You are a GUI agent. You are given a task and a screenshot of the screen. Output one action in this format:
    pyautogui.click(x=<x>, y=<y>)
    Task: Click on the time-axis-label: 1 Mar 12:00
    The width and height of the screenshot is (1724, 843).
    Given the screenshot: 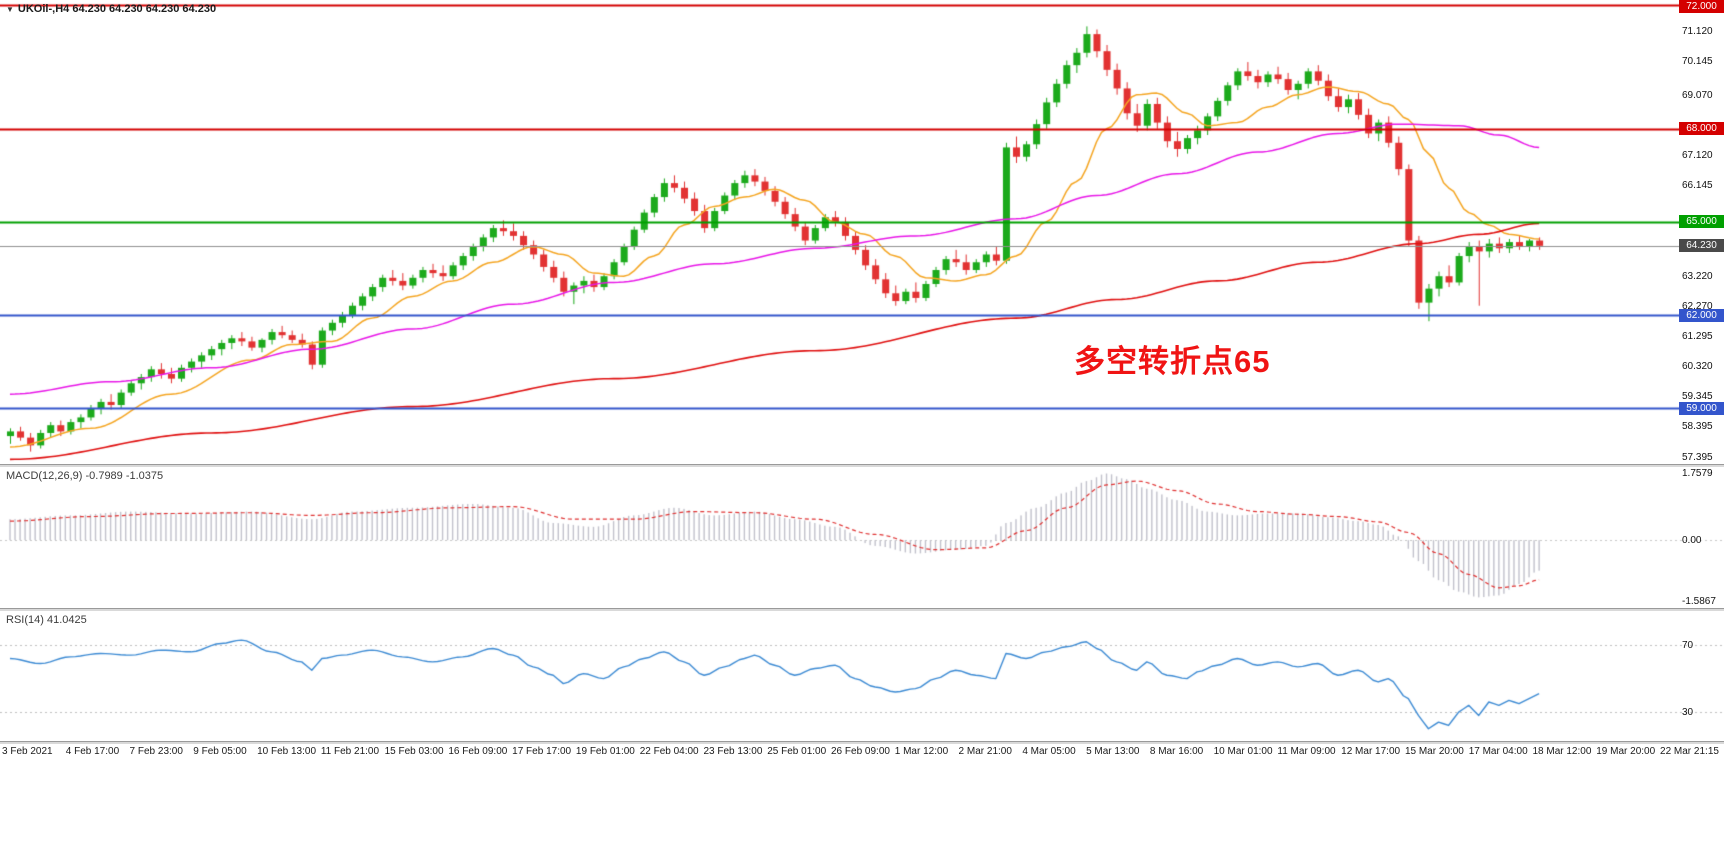 What is the action you would take?
    pyautogui.click(x=921, y=751)
    